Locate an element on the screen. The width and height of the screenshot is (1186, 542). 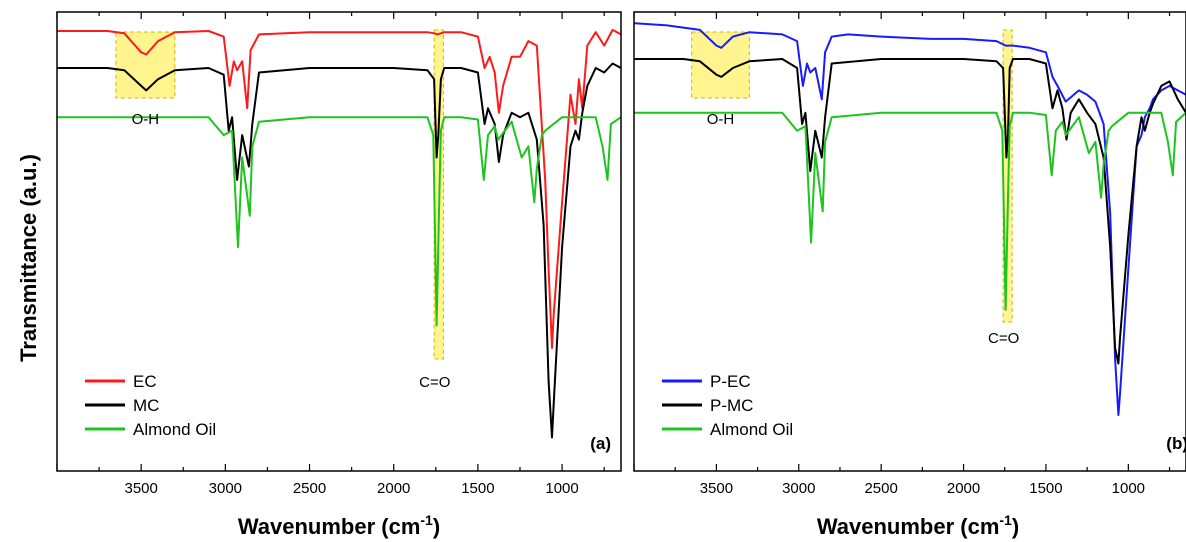
legend-label: P-EC is located at coordinates (730, 381).